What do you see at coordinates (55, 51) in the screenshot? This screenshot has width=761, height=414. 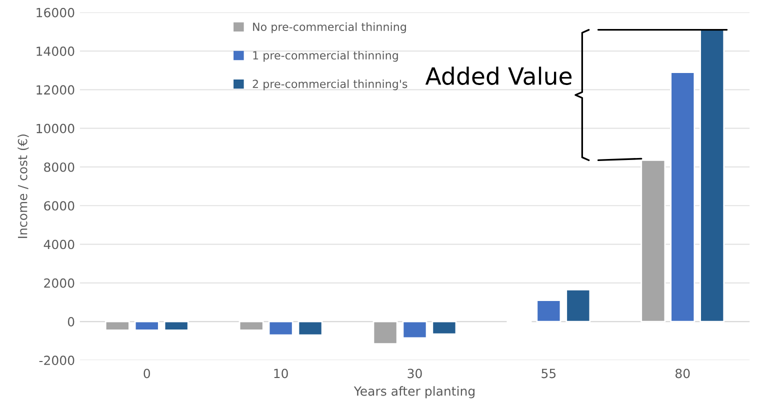 I see `y-tick-label: 14000` at bounding box center [55, 51].